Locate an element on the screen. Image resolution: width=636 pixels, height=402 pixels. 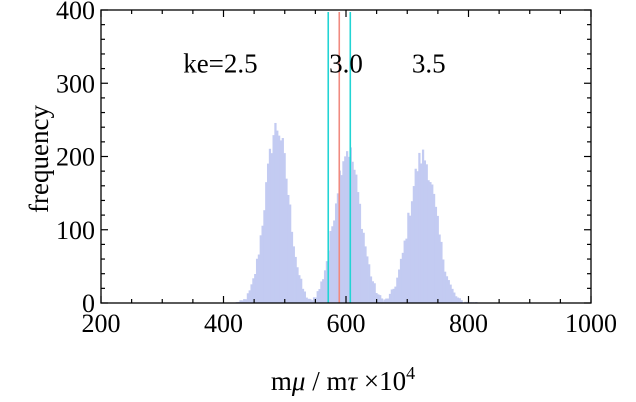
x-label-post: ×10 is located at coordinates (381, 381).